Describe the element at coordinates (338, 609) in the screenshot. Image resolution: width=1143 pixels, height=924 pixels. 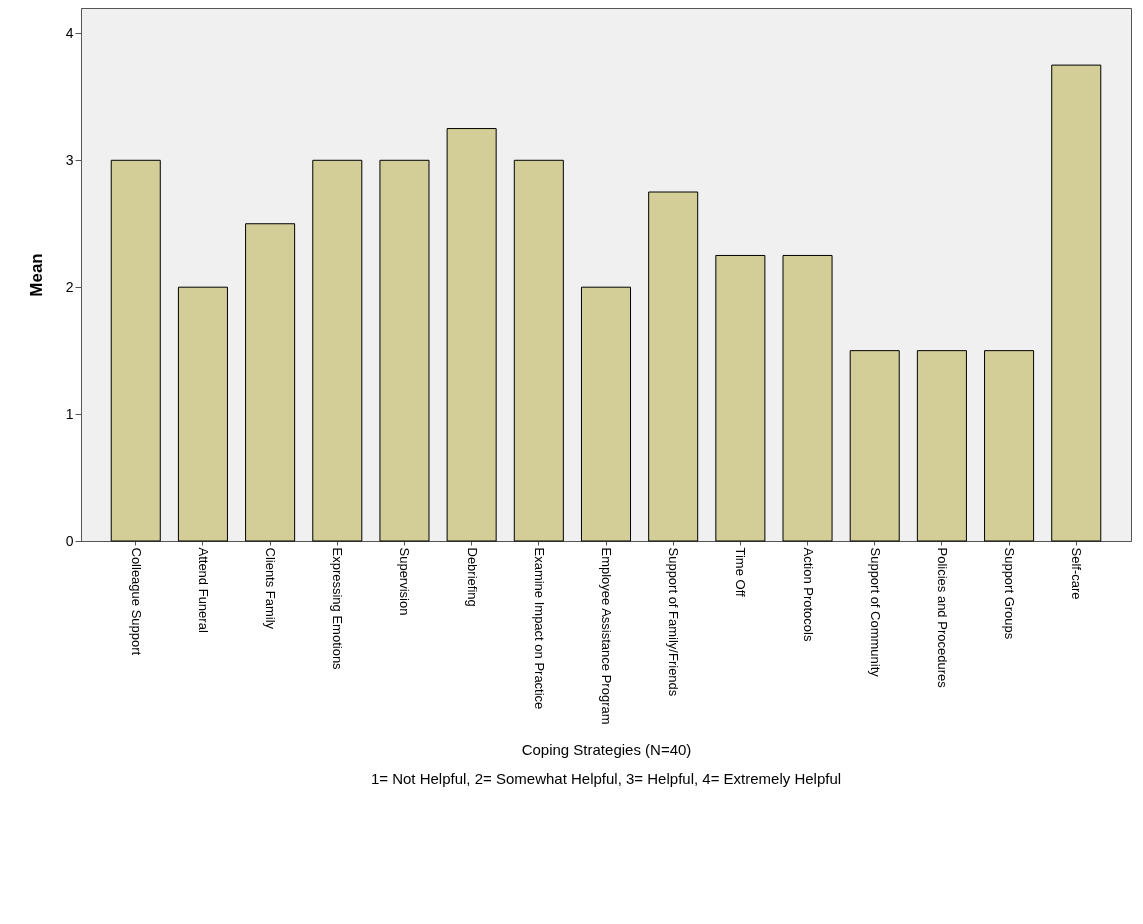
I see `x-tick-label: Expressing Emotions` at that location.